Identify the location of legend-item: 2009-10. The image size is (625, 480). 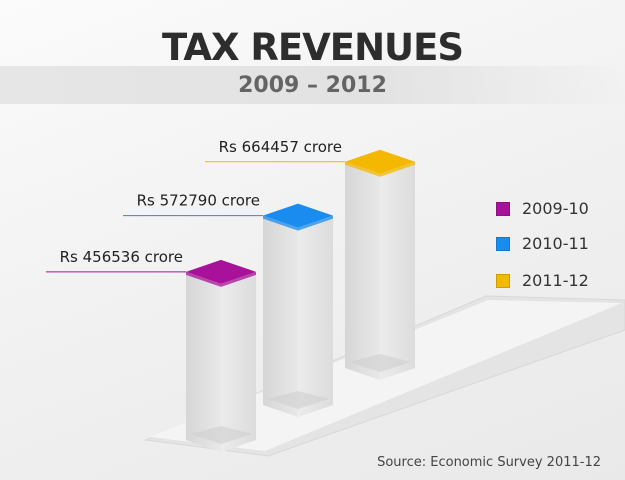
(542, 208).